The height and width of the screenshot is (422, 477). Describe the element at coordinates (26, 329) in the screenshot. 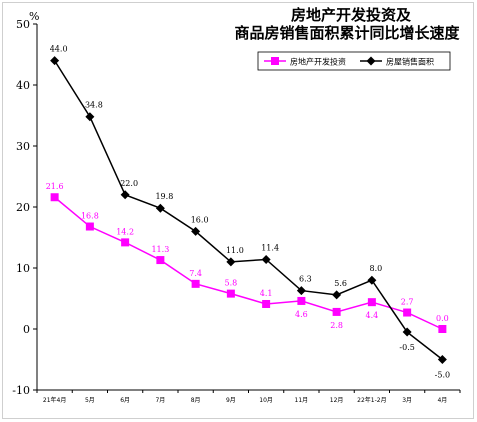

I see `y-tick-label: 0` at that location.